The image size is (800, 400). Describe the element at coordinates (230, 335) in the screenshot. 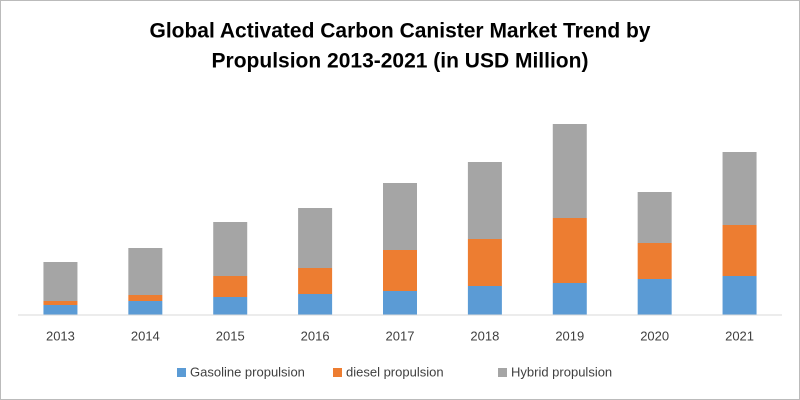

I see `x-tick-label: 2015` at that location.